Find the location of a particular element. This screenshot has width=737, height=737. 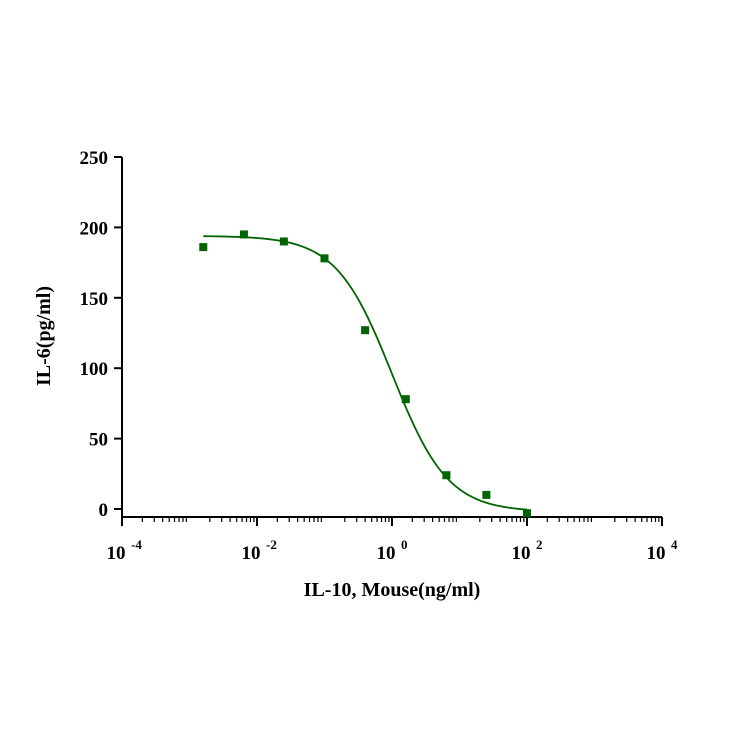

x-tick-exponent: -4 is located at coordinates (136, 544).